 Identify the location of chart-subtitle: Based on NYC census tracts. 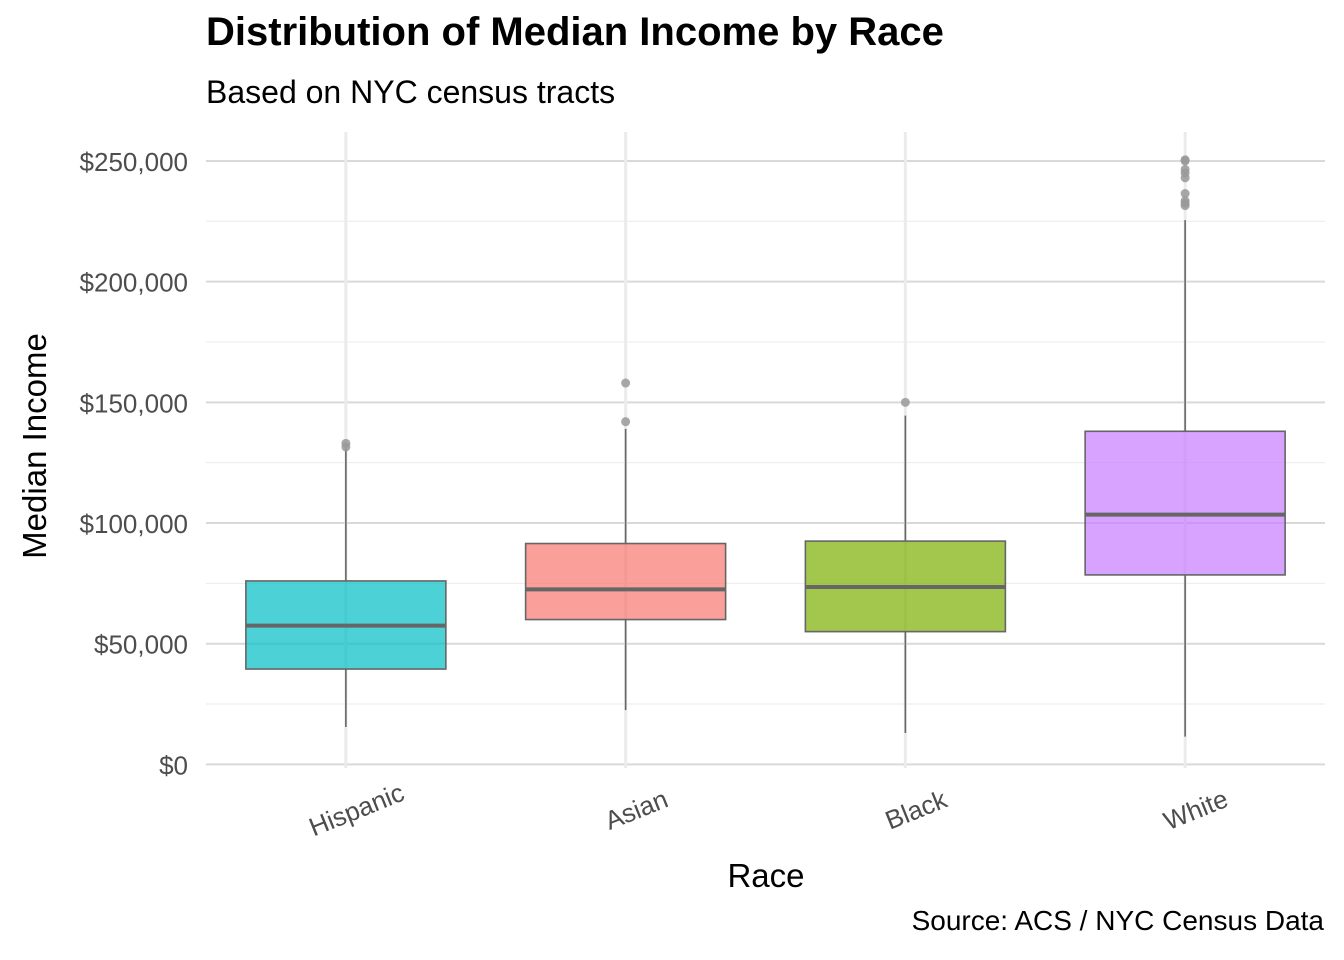
(411, 92).